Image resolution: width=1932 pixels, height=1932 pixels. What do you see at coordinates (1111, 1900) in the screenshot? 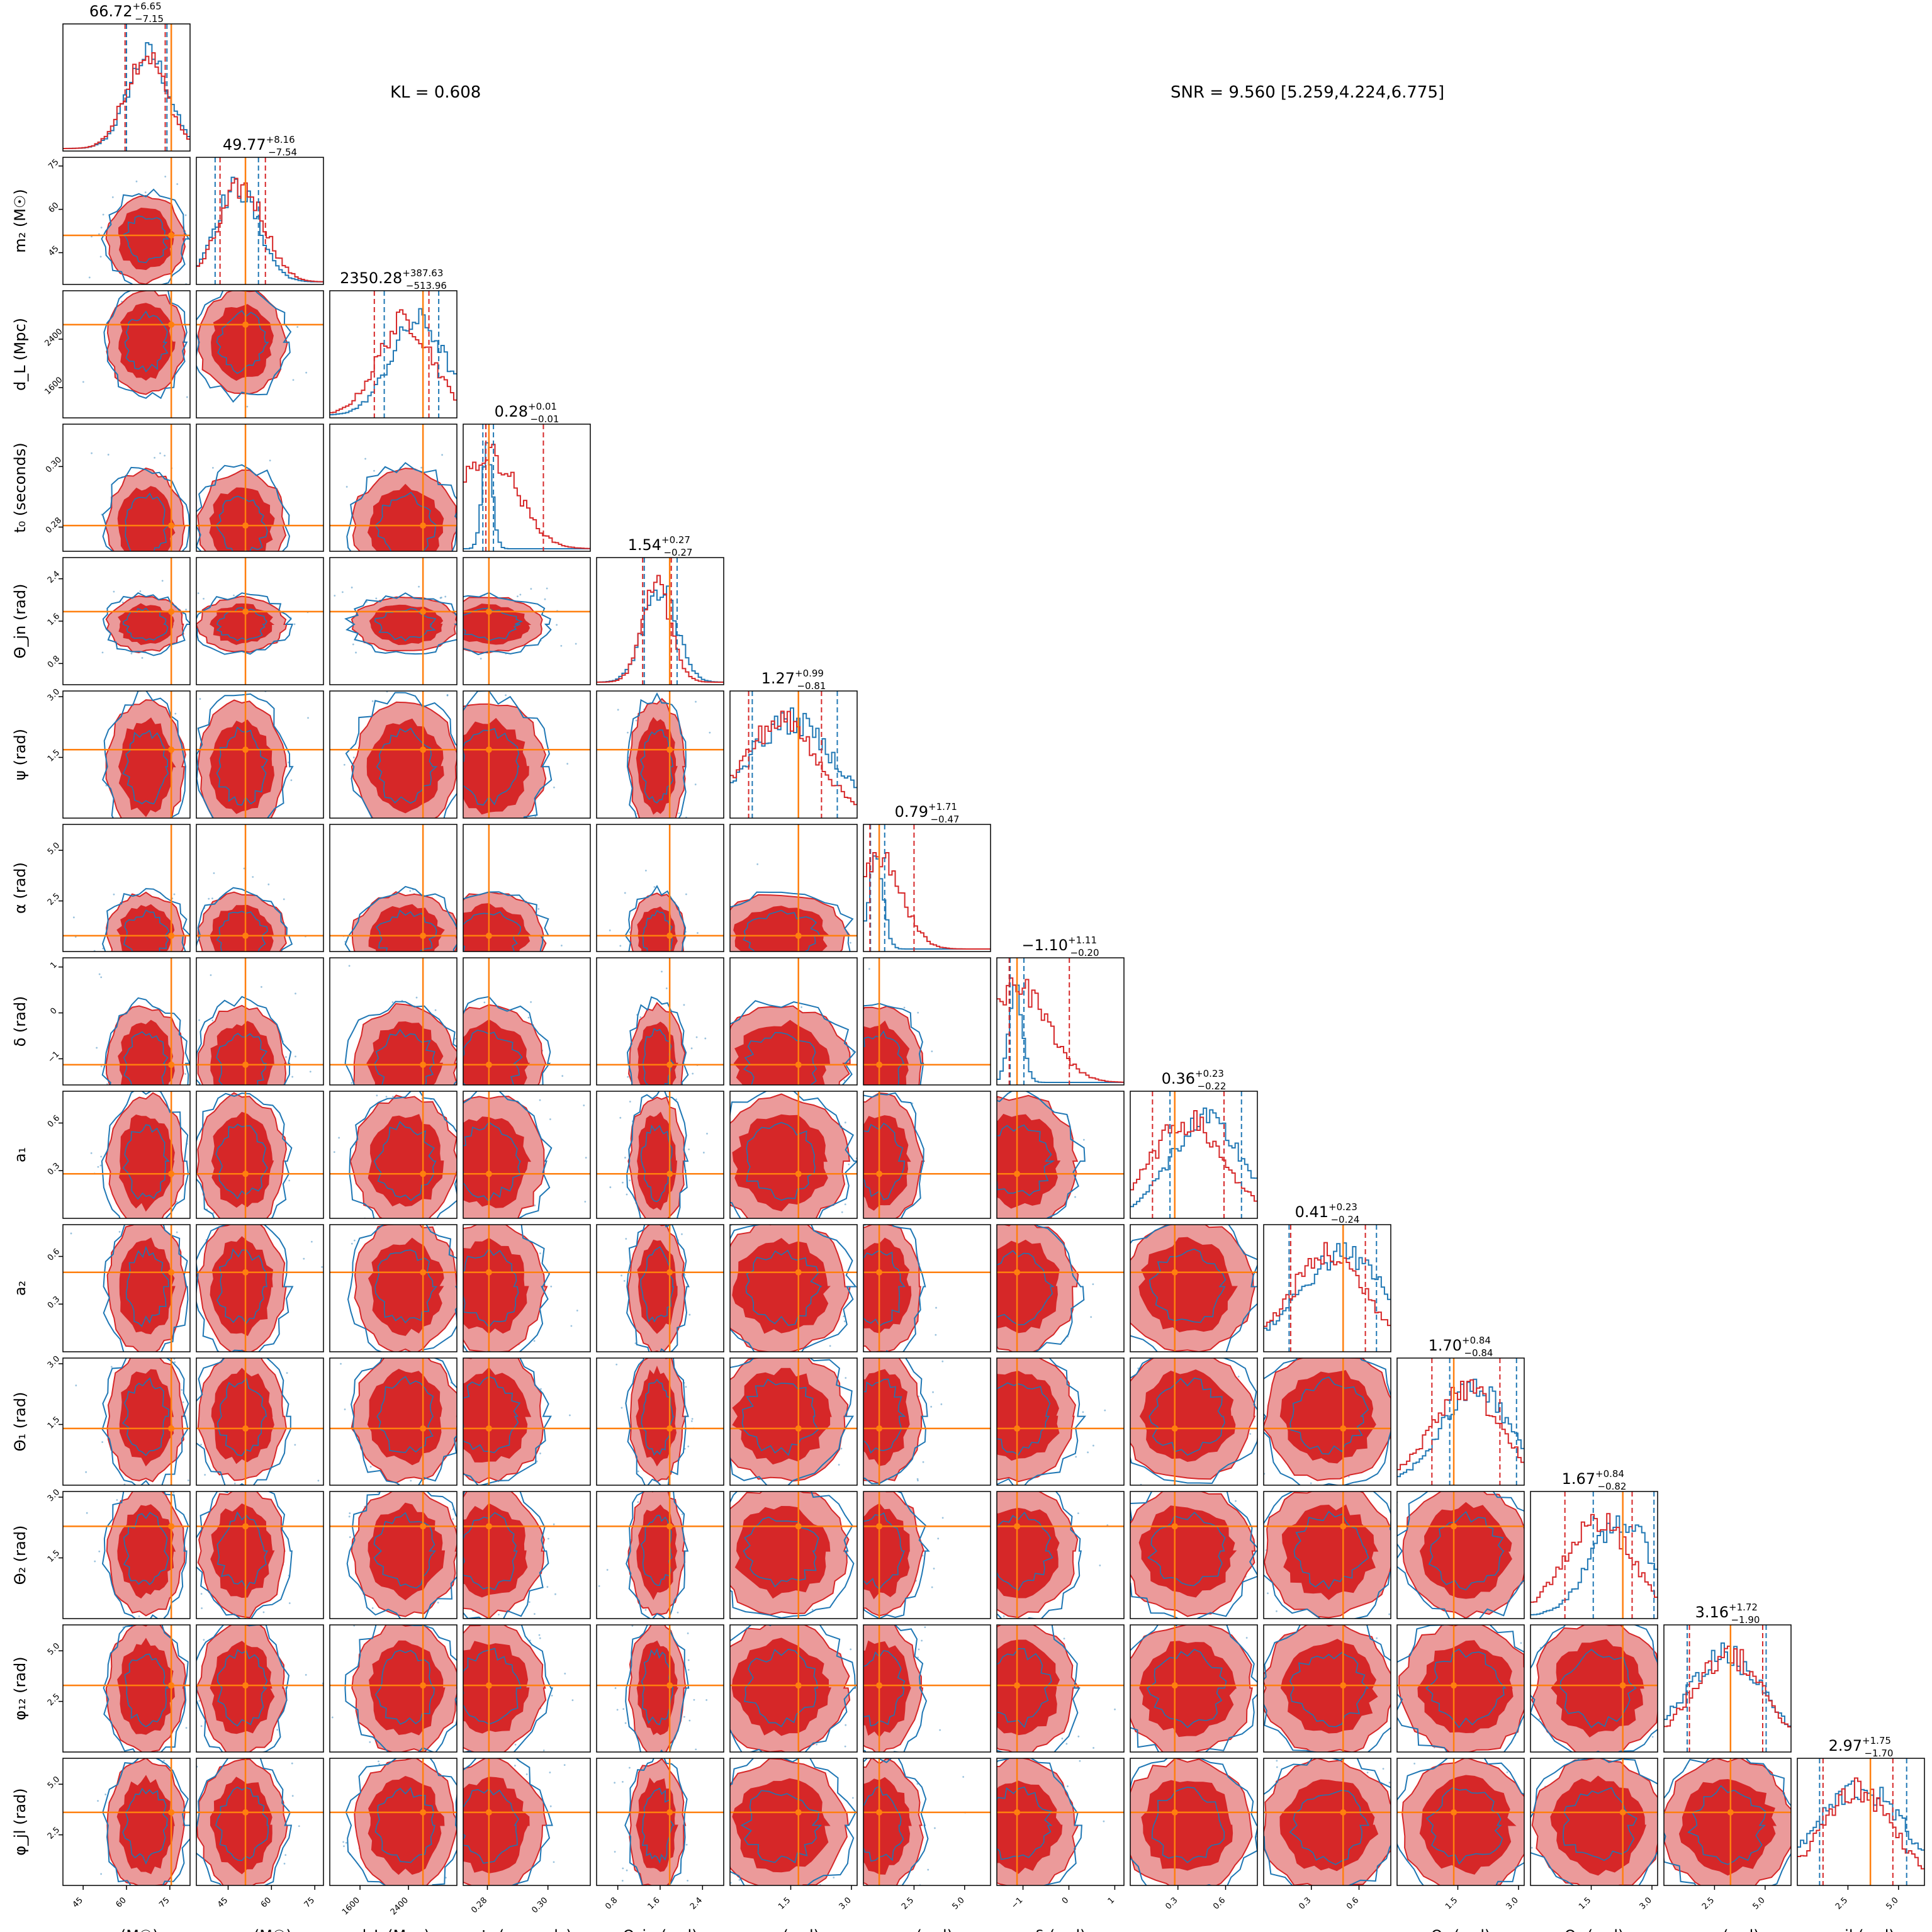
I see `x-tick-label: 1` at bounding box center [1111, 1900].